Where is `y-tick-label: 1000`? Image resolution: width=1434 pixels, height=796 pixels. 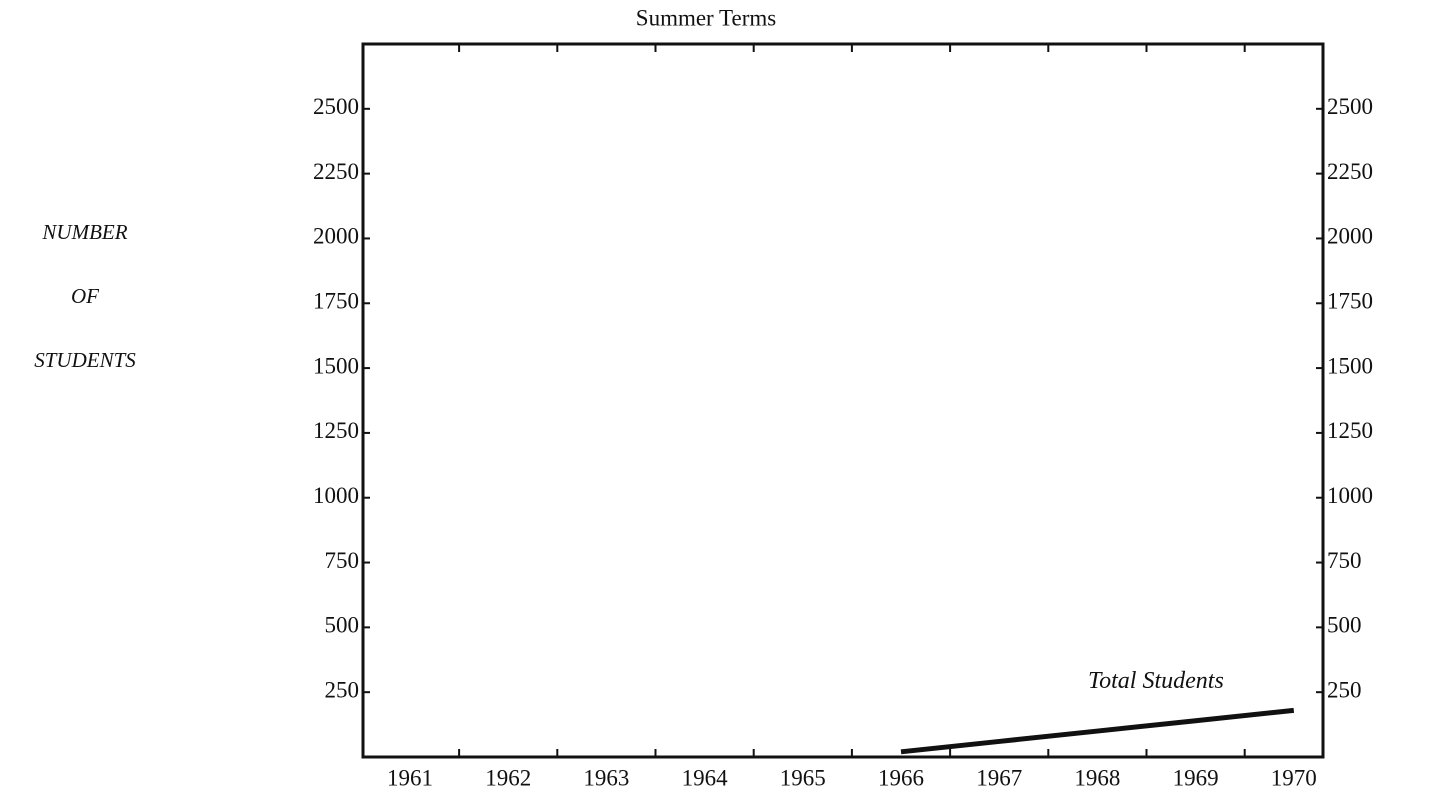
y-tick-label: 1000 is located at coordinates (336, 495).